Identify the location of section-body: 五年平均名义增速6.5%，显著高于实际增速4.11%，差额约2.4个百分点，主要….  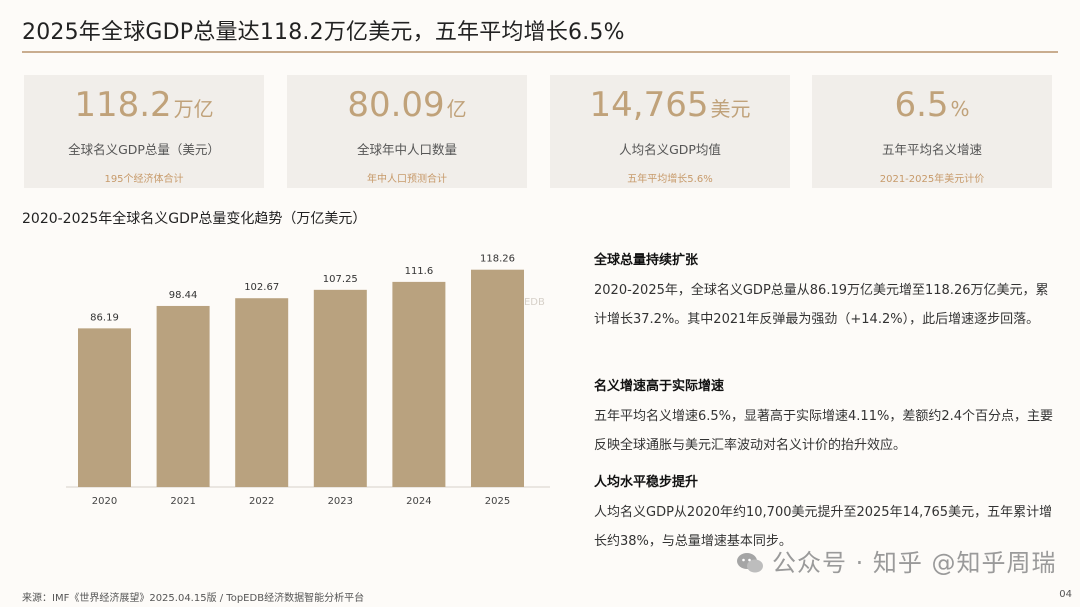
(823, 431).